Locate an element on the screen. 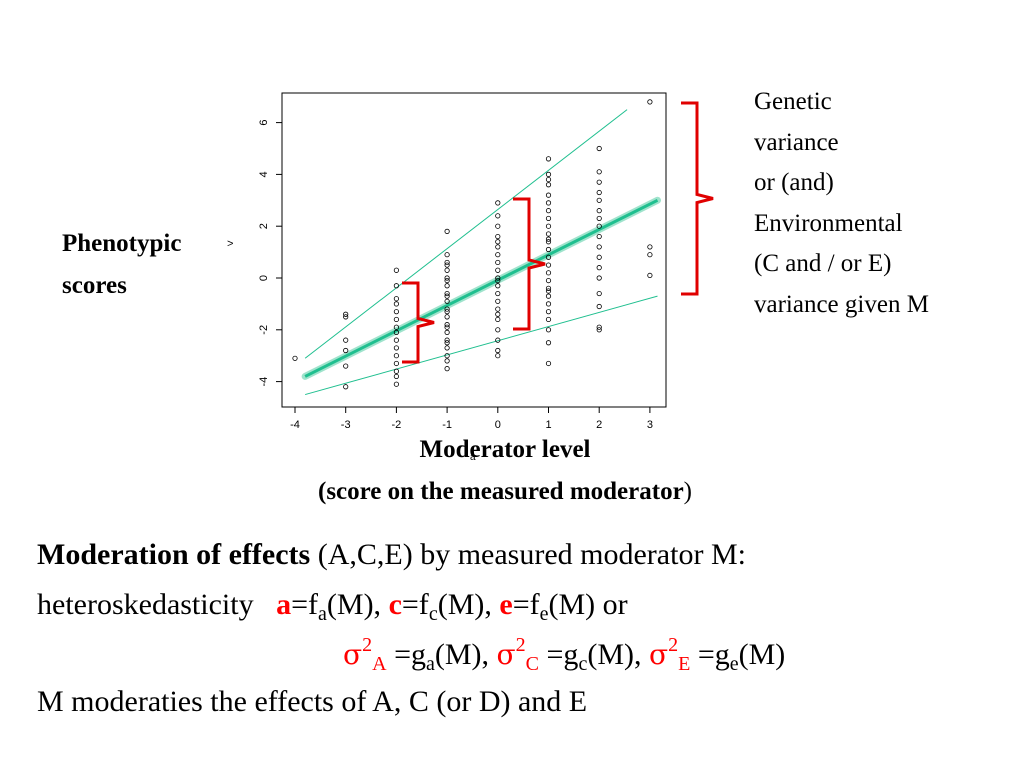 Image resolution: width=1024 pixels, height=768 pixels. curly-bracket is located at coordinates (697, 198).